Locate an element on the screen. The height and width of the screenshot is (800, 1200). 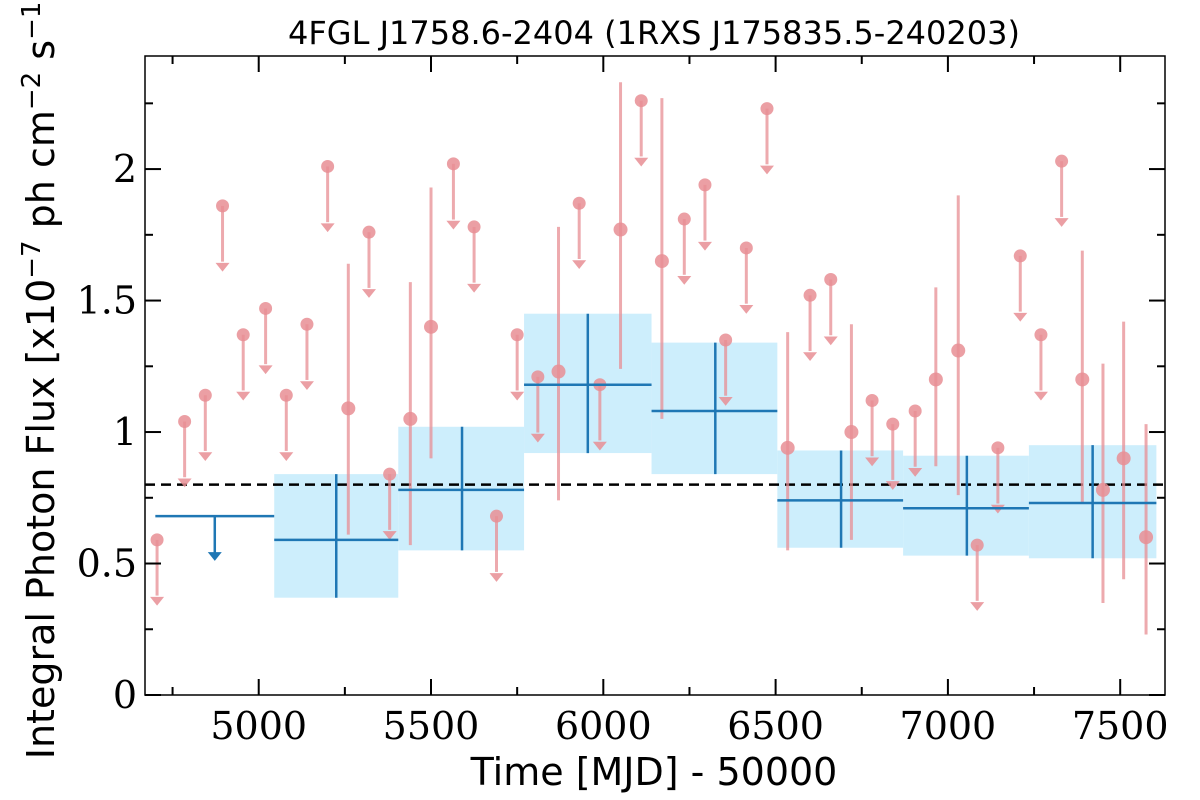
x-tick-label: 5500 is located at coordinates (431, 726).